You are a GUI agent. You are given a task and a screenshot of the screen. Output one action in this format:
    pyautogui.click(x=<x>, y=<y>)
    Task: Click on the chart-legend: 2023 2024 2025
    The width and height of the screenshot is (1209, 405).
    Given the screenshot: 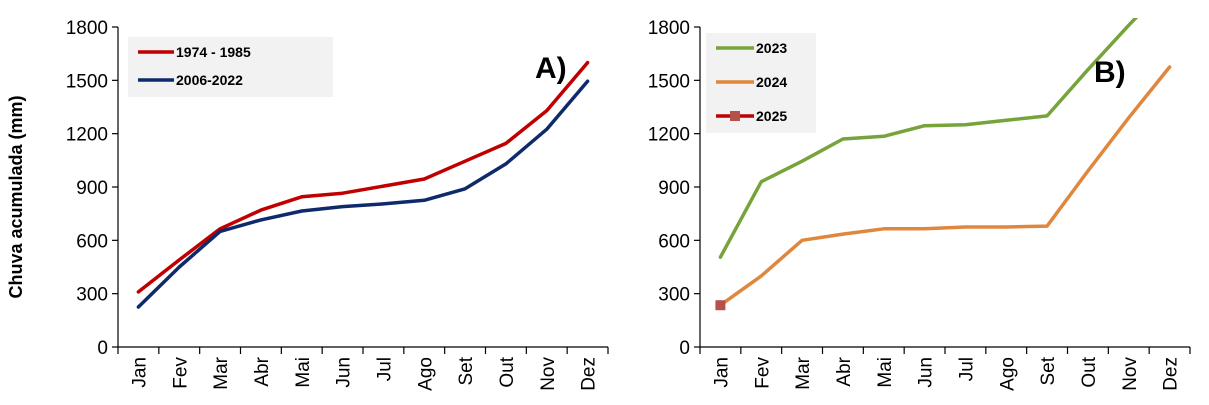 What is the action you would take?
    pyautogui.click(x=761, y=83)
    